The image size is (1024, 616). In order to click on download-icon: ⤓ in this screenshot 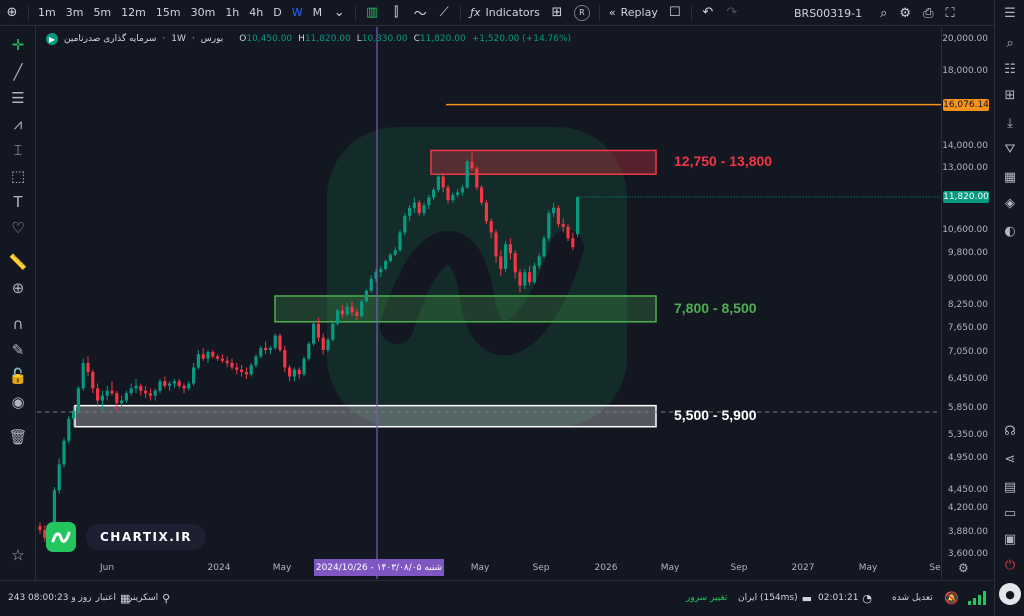, I will do `click(1010, 123)`.